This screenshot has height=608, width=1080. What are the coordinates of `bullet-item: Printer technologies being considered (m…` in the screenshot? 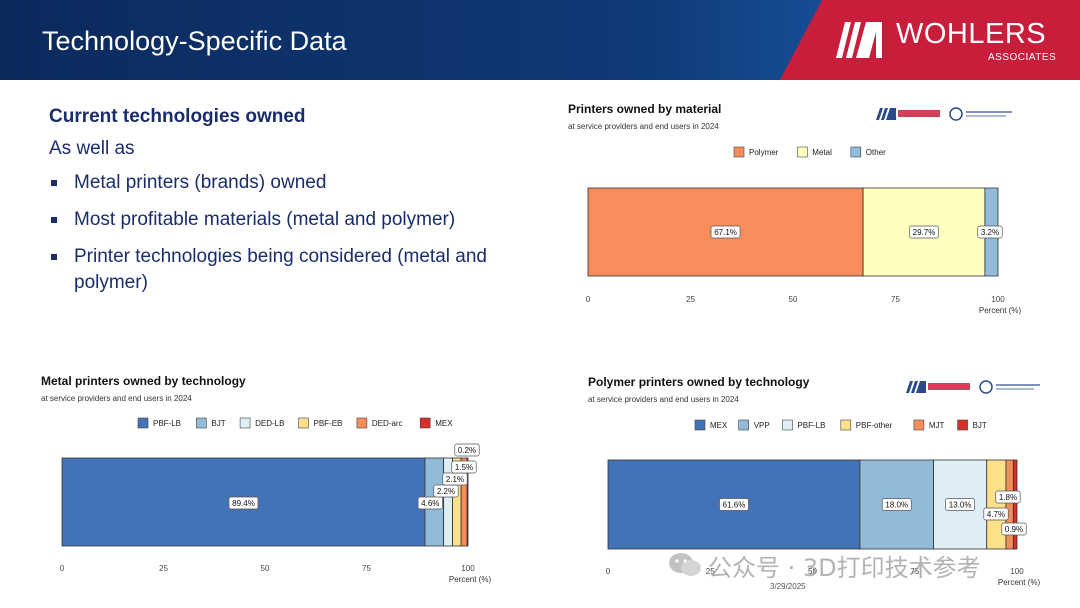 It's located at (299, 270).